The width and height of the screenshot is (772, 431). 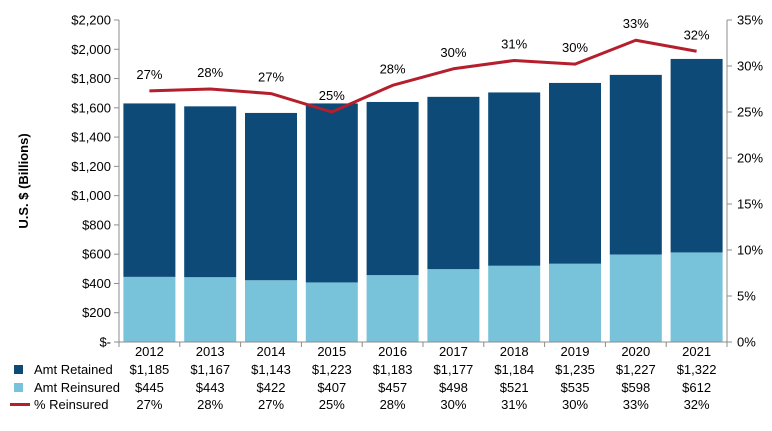 What do you see at coordinates (750, 250) in the screenshot?
I see `y2-tick-label: 10%` at bounding box center [750, 250].